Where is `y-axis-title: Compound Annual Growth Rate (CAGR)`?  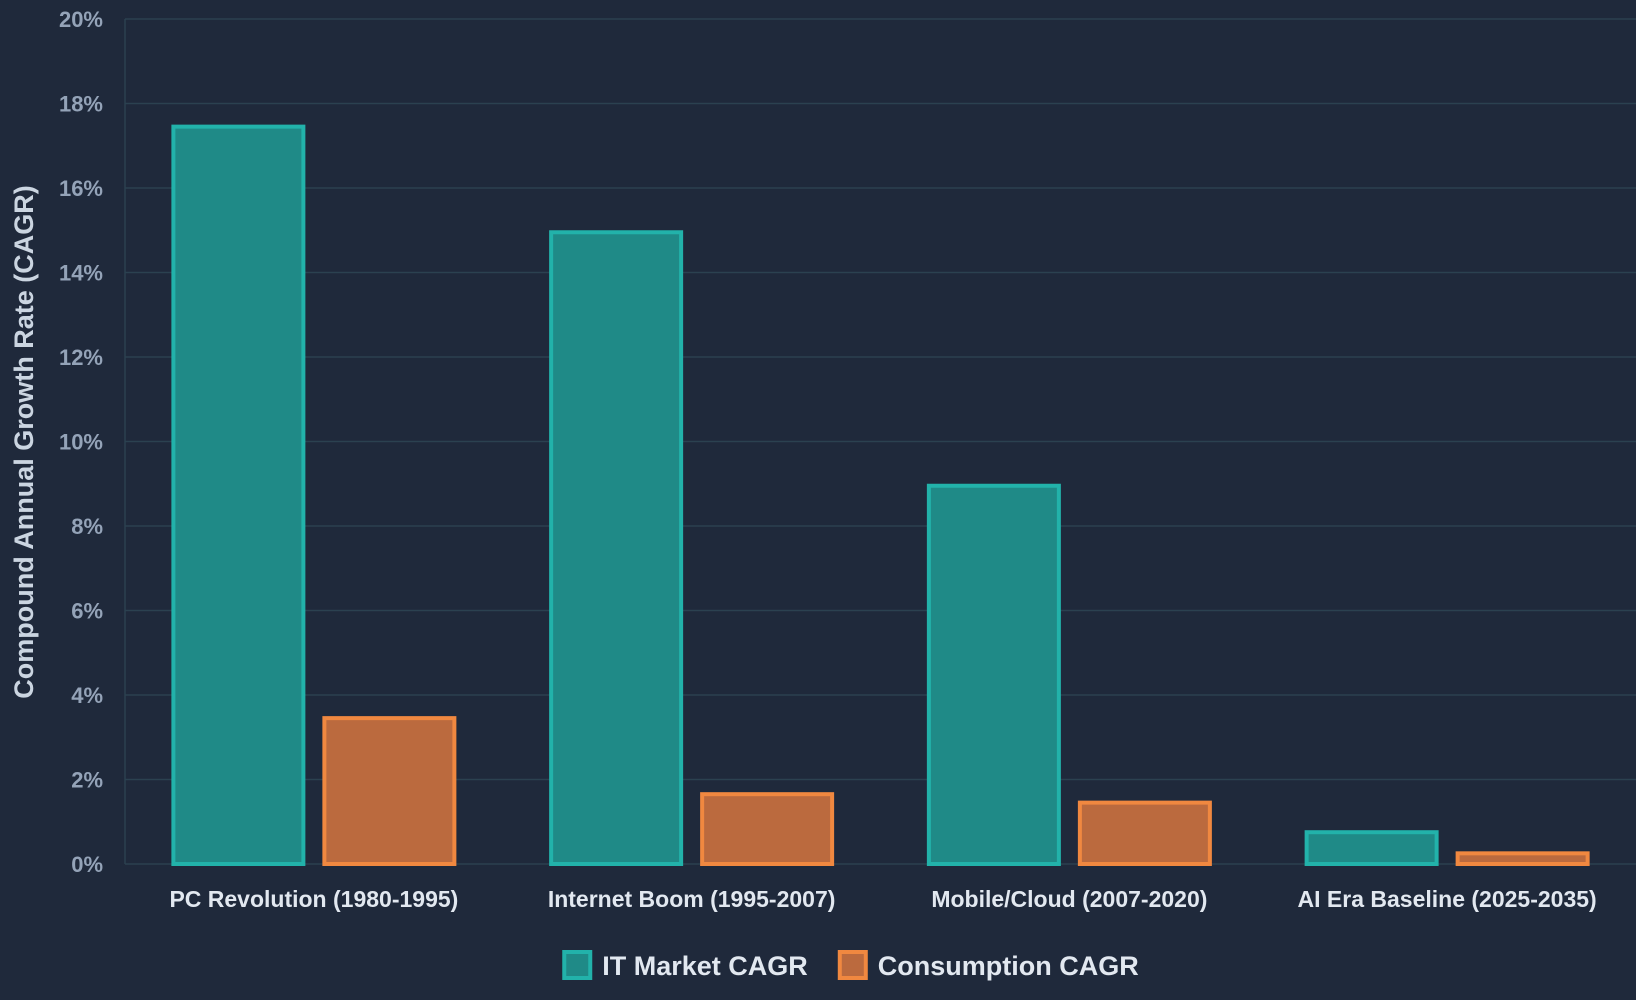 y-axis-title: Compound Annual Growth Rate (CAGR) is located at coordinates (24, 441).